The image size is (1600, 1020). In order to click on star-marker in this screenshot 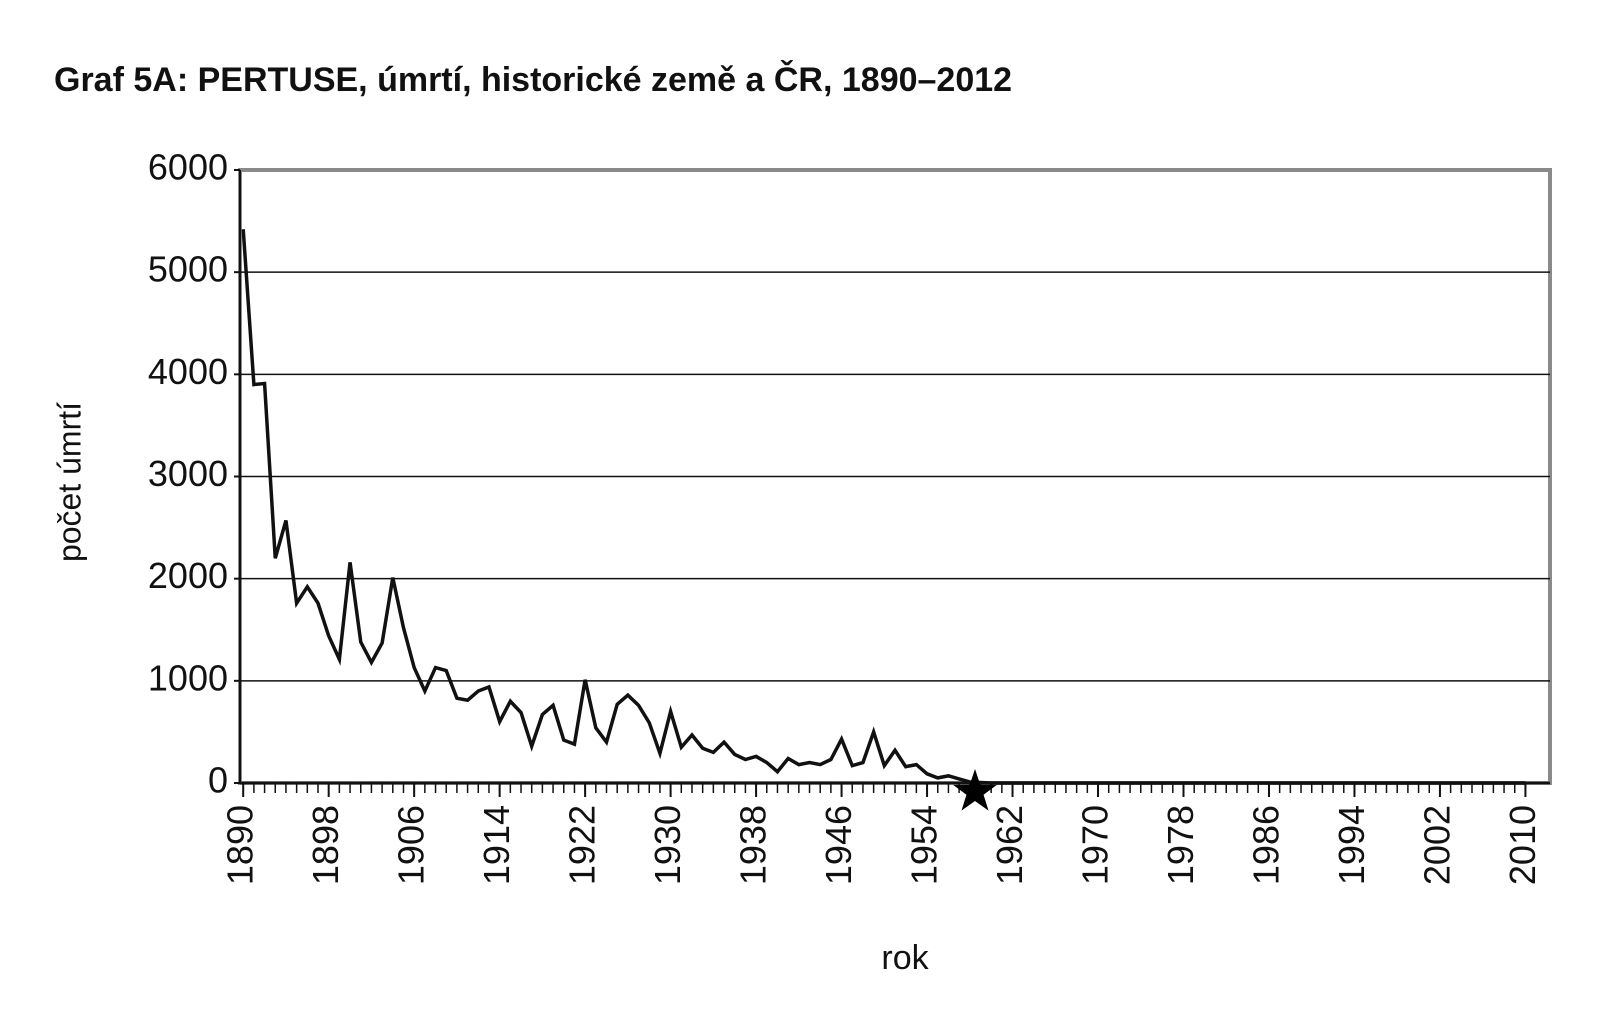, I will do `click(975, 790)`.